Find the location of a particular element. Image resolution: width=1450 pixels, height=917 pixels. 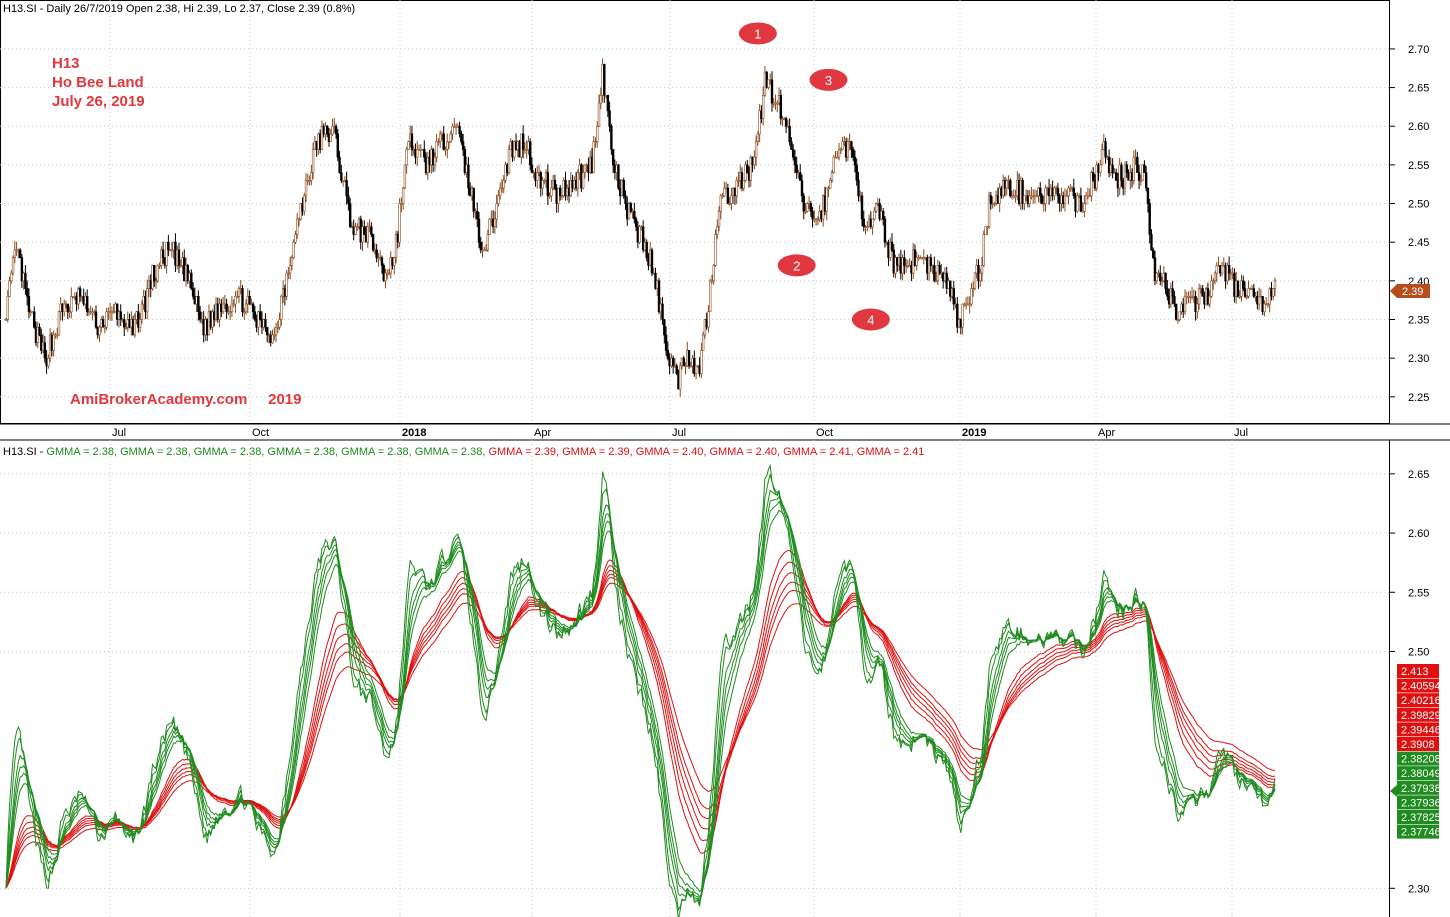

gmma-value-tag is located at coordinates (1418, 729).